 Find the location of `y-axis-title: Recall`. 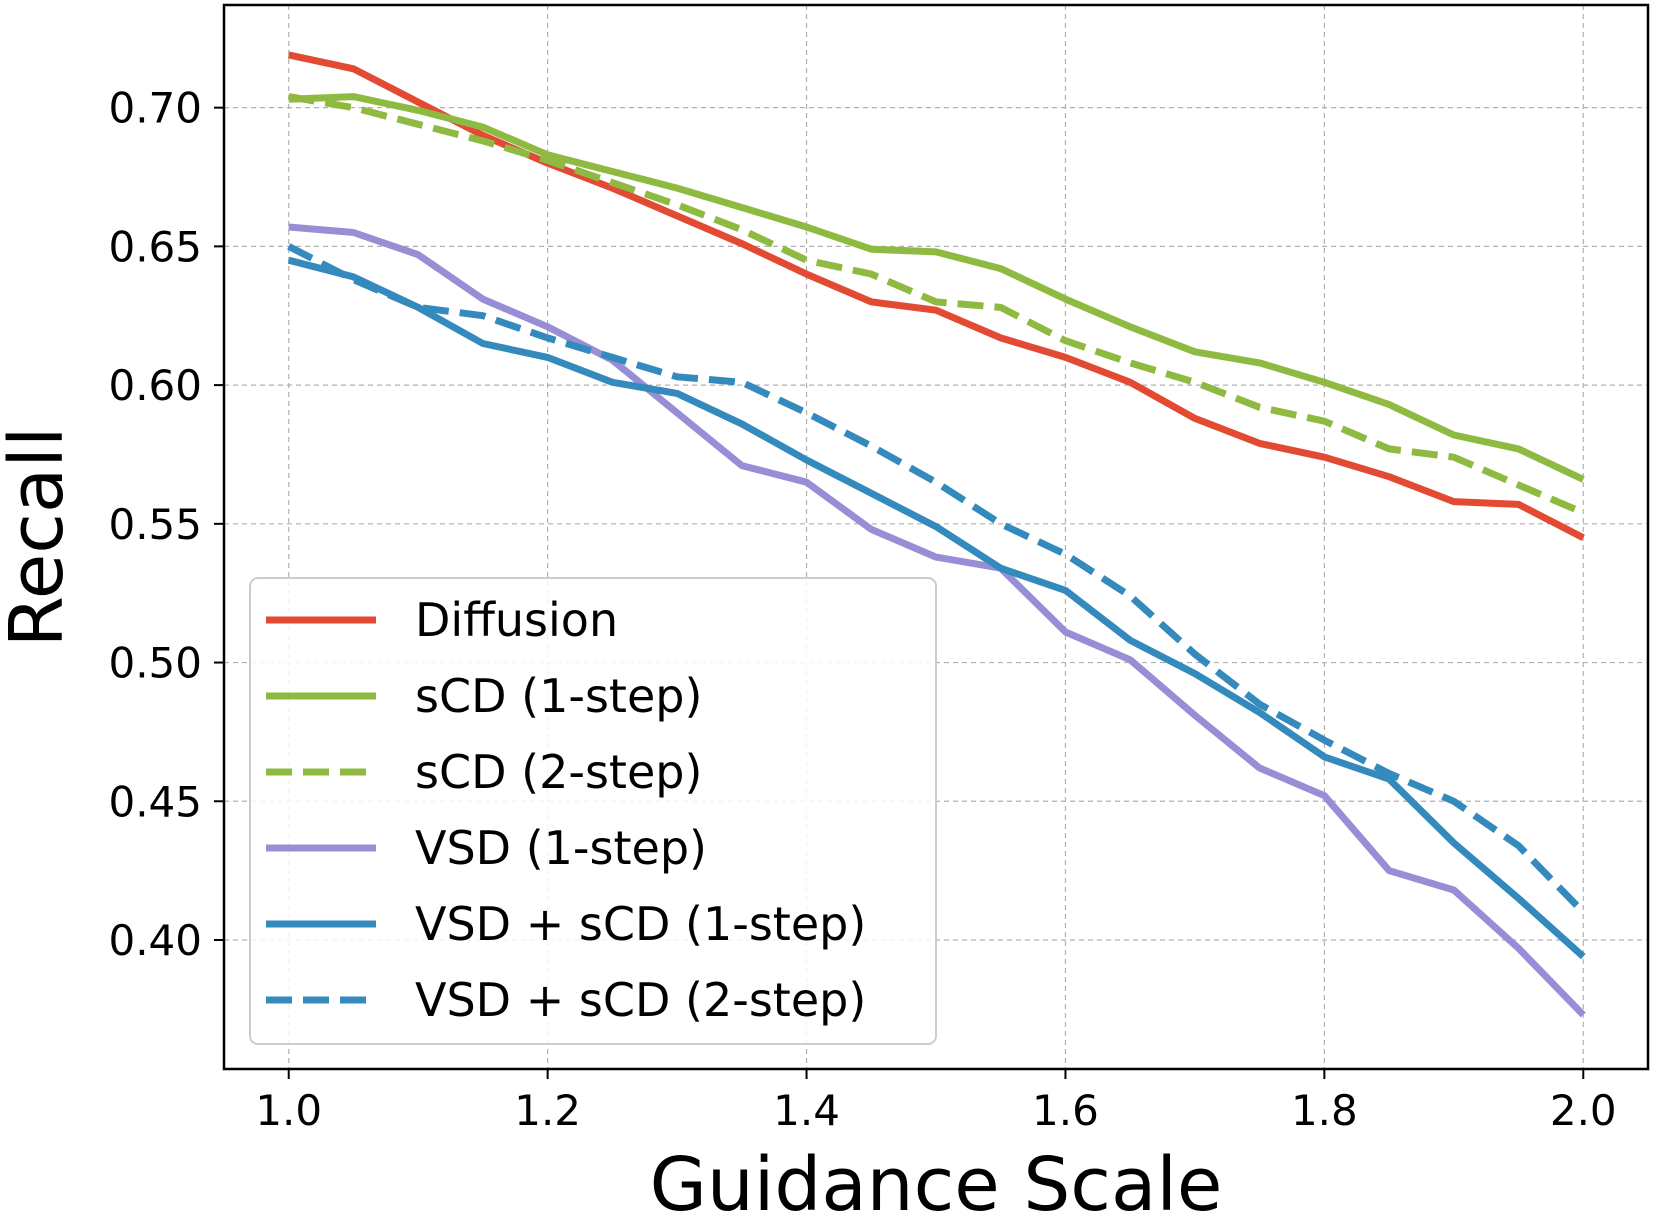

y-axis-title: Recall is located at coordinates (40, 537).